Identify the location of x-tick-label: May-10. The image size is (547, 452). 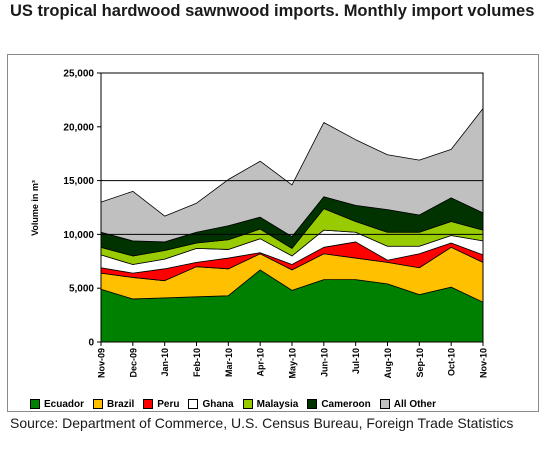
(293, 363).